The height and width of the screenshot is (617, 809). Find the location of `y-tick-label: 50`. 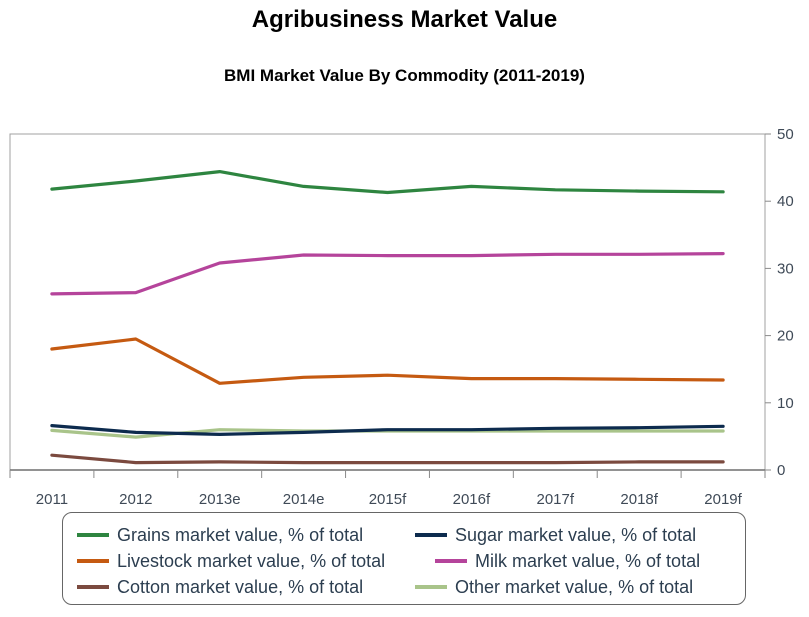

y-tick-label: 50 is located at coordinates (785, 134).